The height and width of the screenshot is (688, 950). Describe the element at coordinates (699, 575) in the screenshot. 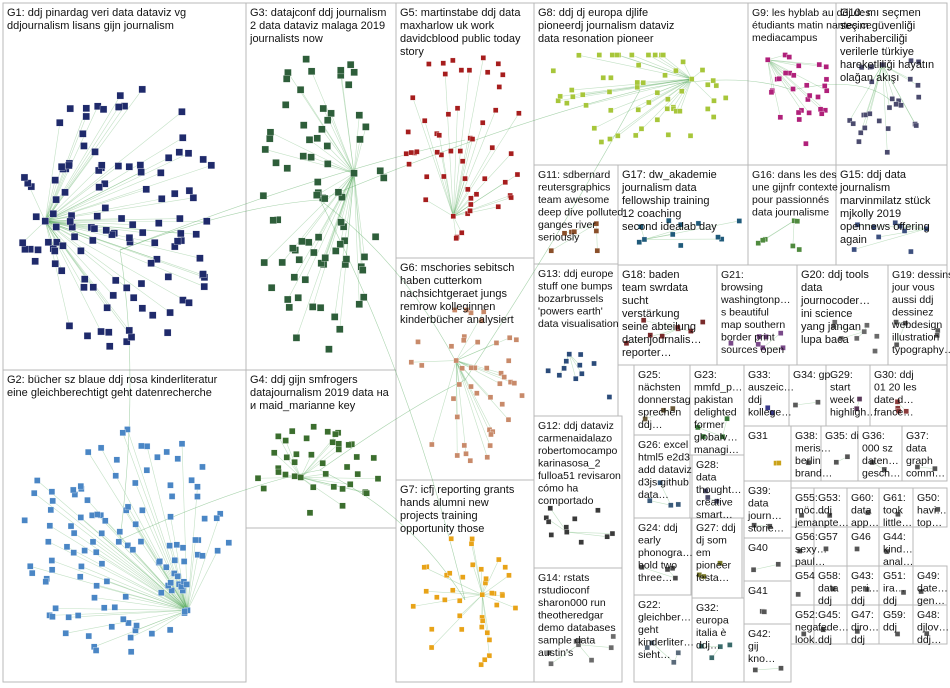

I see `node-g27` at that location.